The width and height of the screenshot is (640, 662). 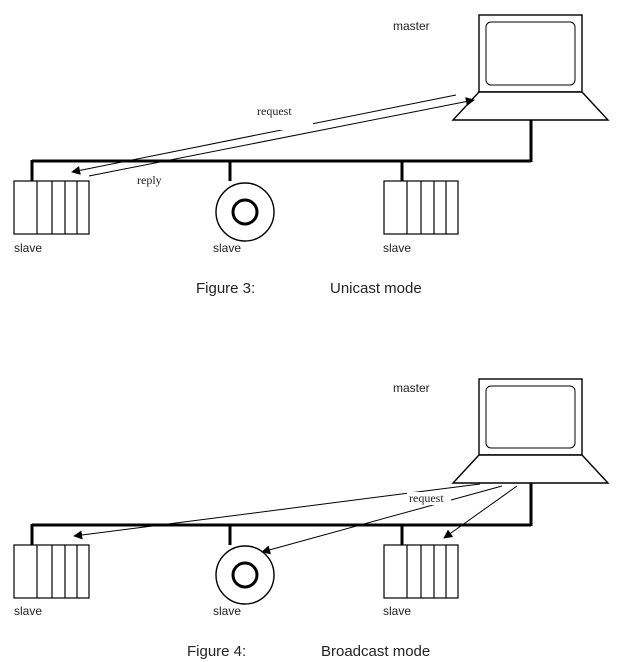 What do you see at coordinates (149, 180) in the screenshot?
I see `reply-label: reply` at bounding box center [149, 180].